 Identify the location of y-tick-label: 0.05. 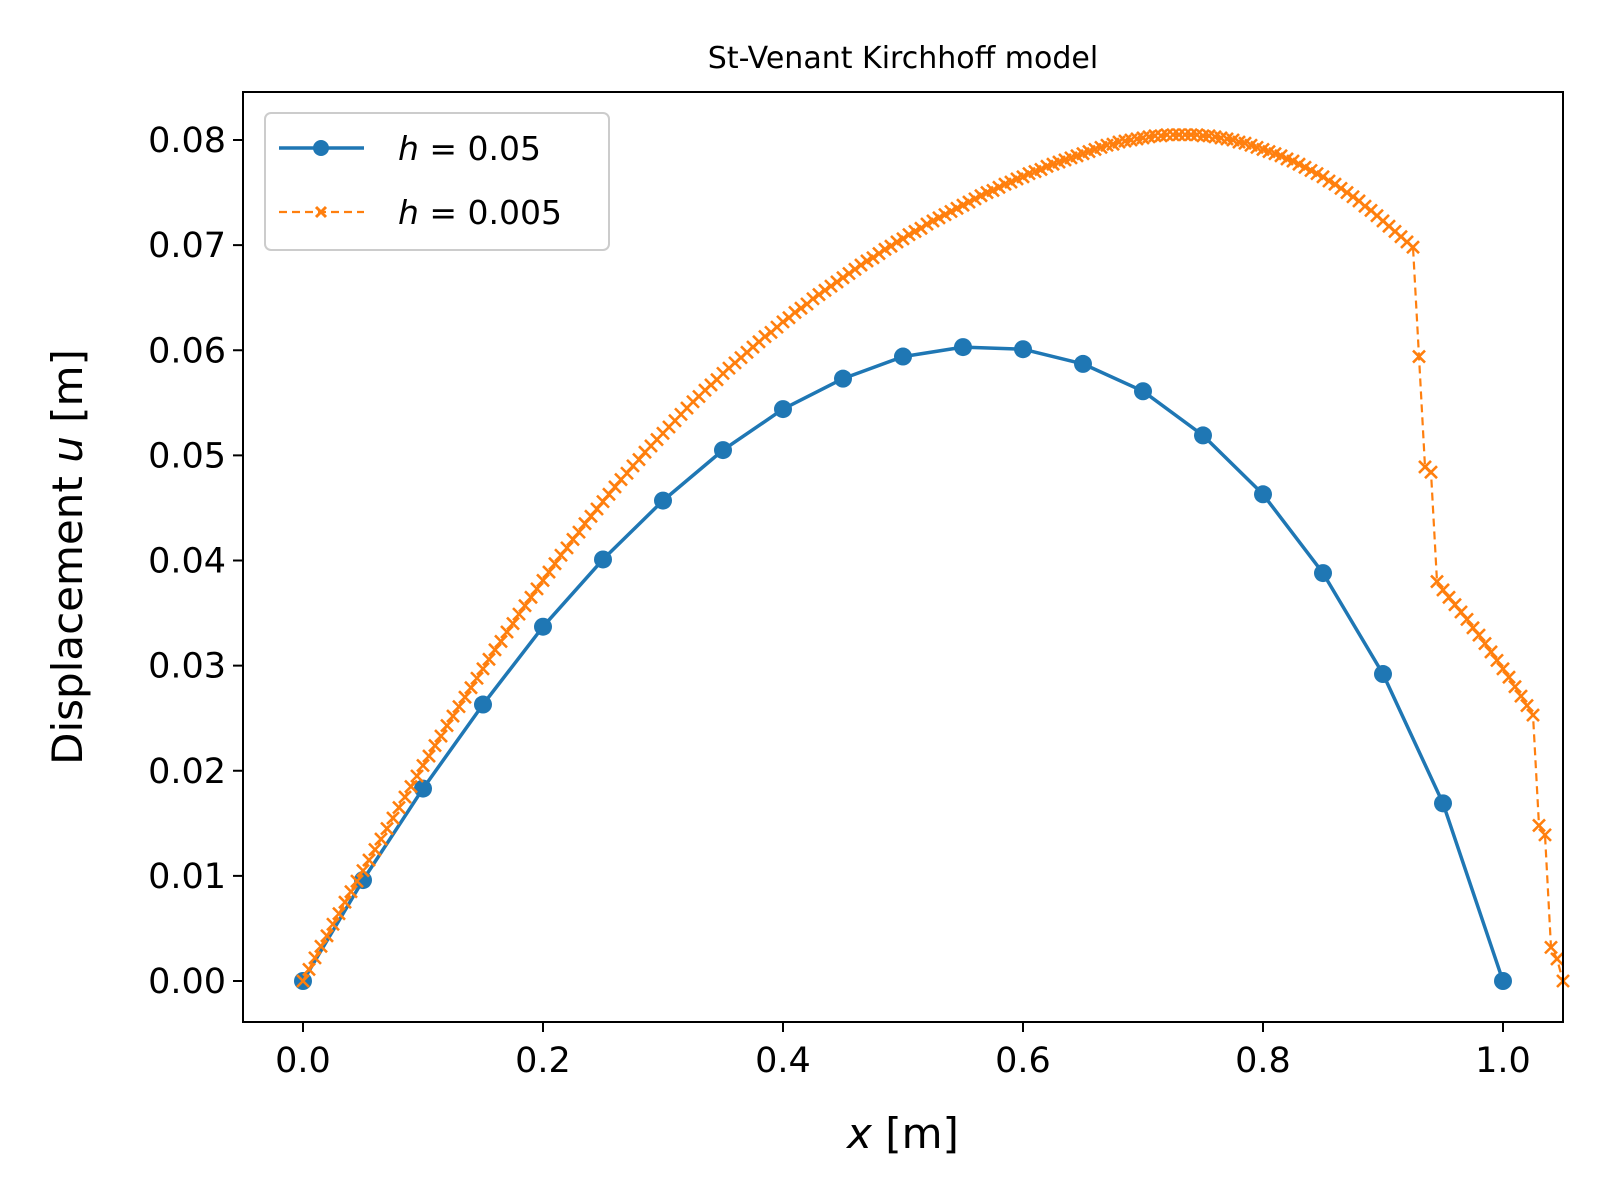
(187, 456).